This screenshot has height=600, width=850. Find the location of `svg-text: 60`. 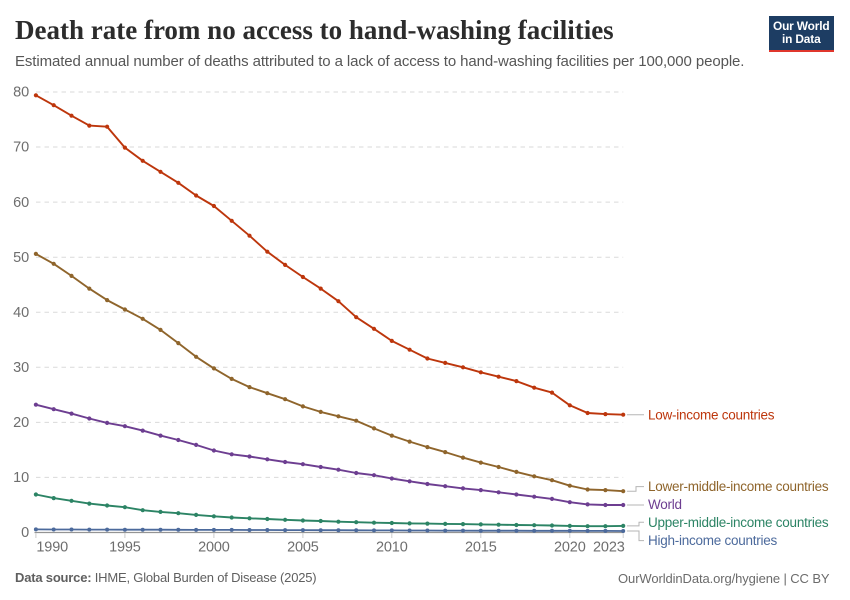

svg-text: 60 is located at coordinates (21, 203).